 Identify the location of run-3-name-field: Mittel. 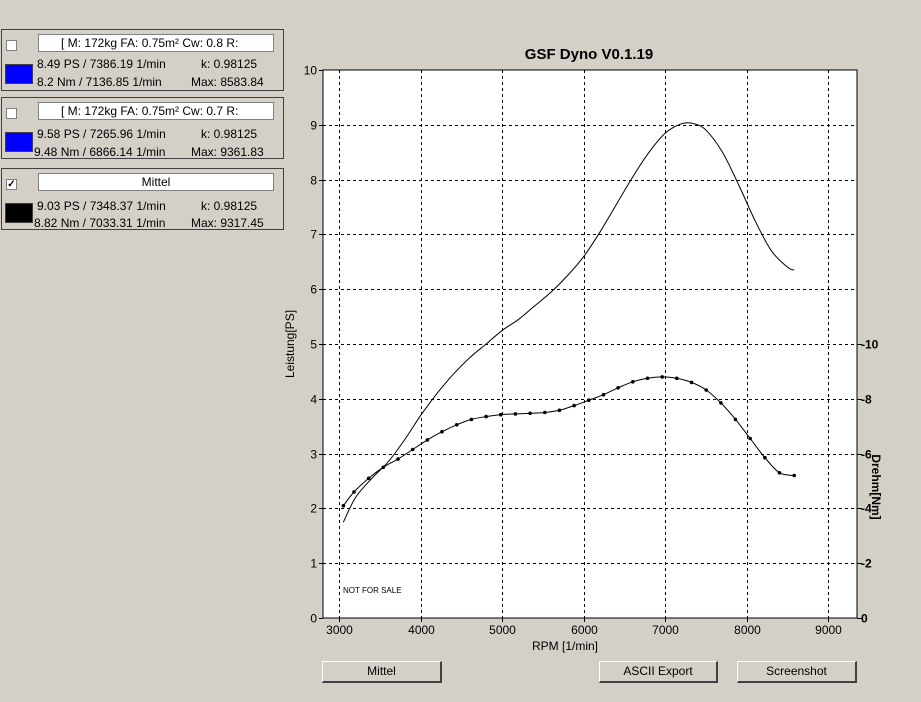
(156, 182).